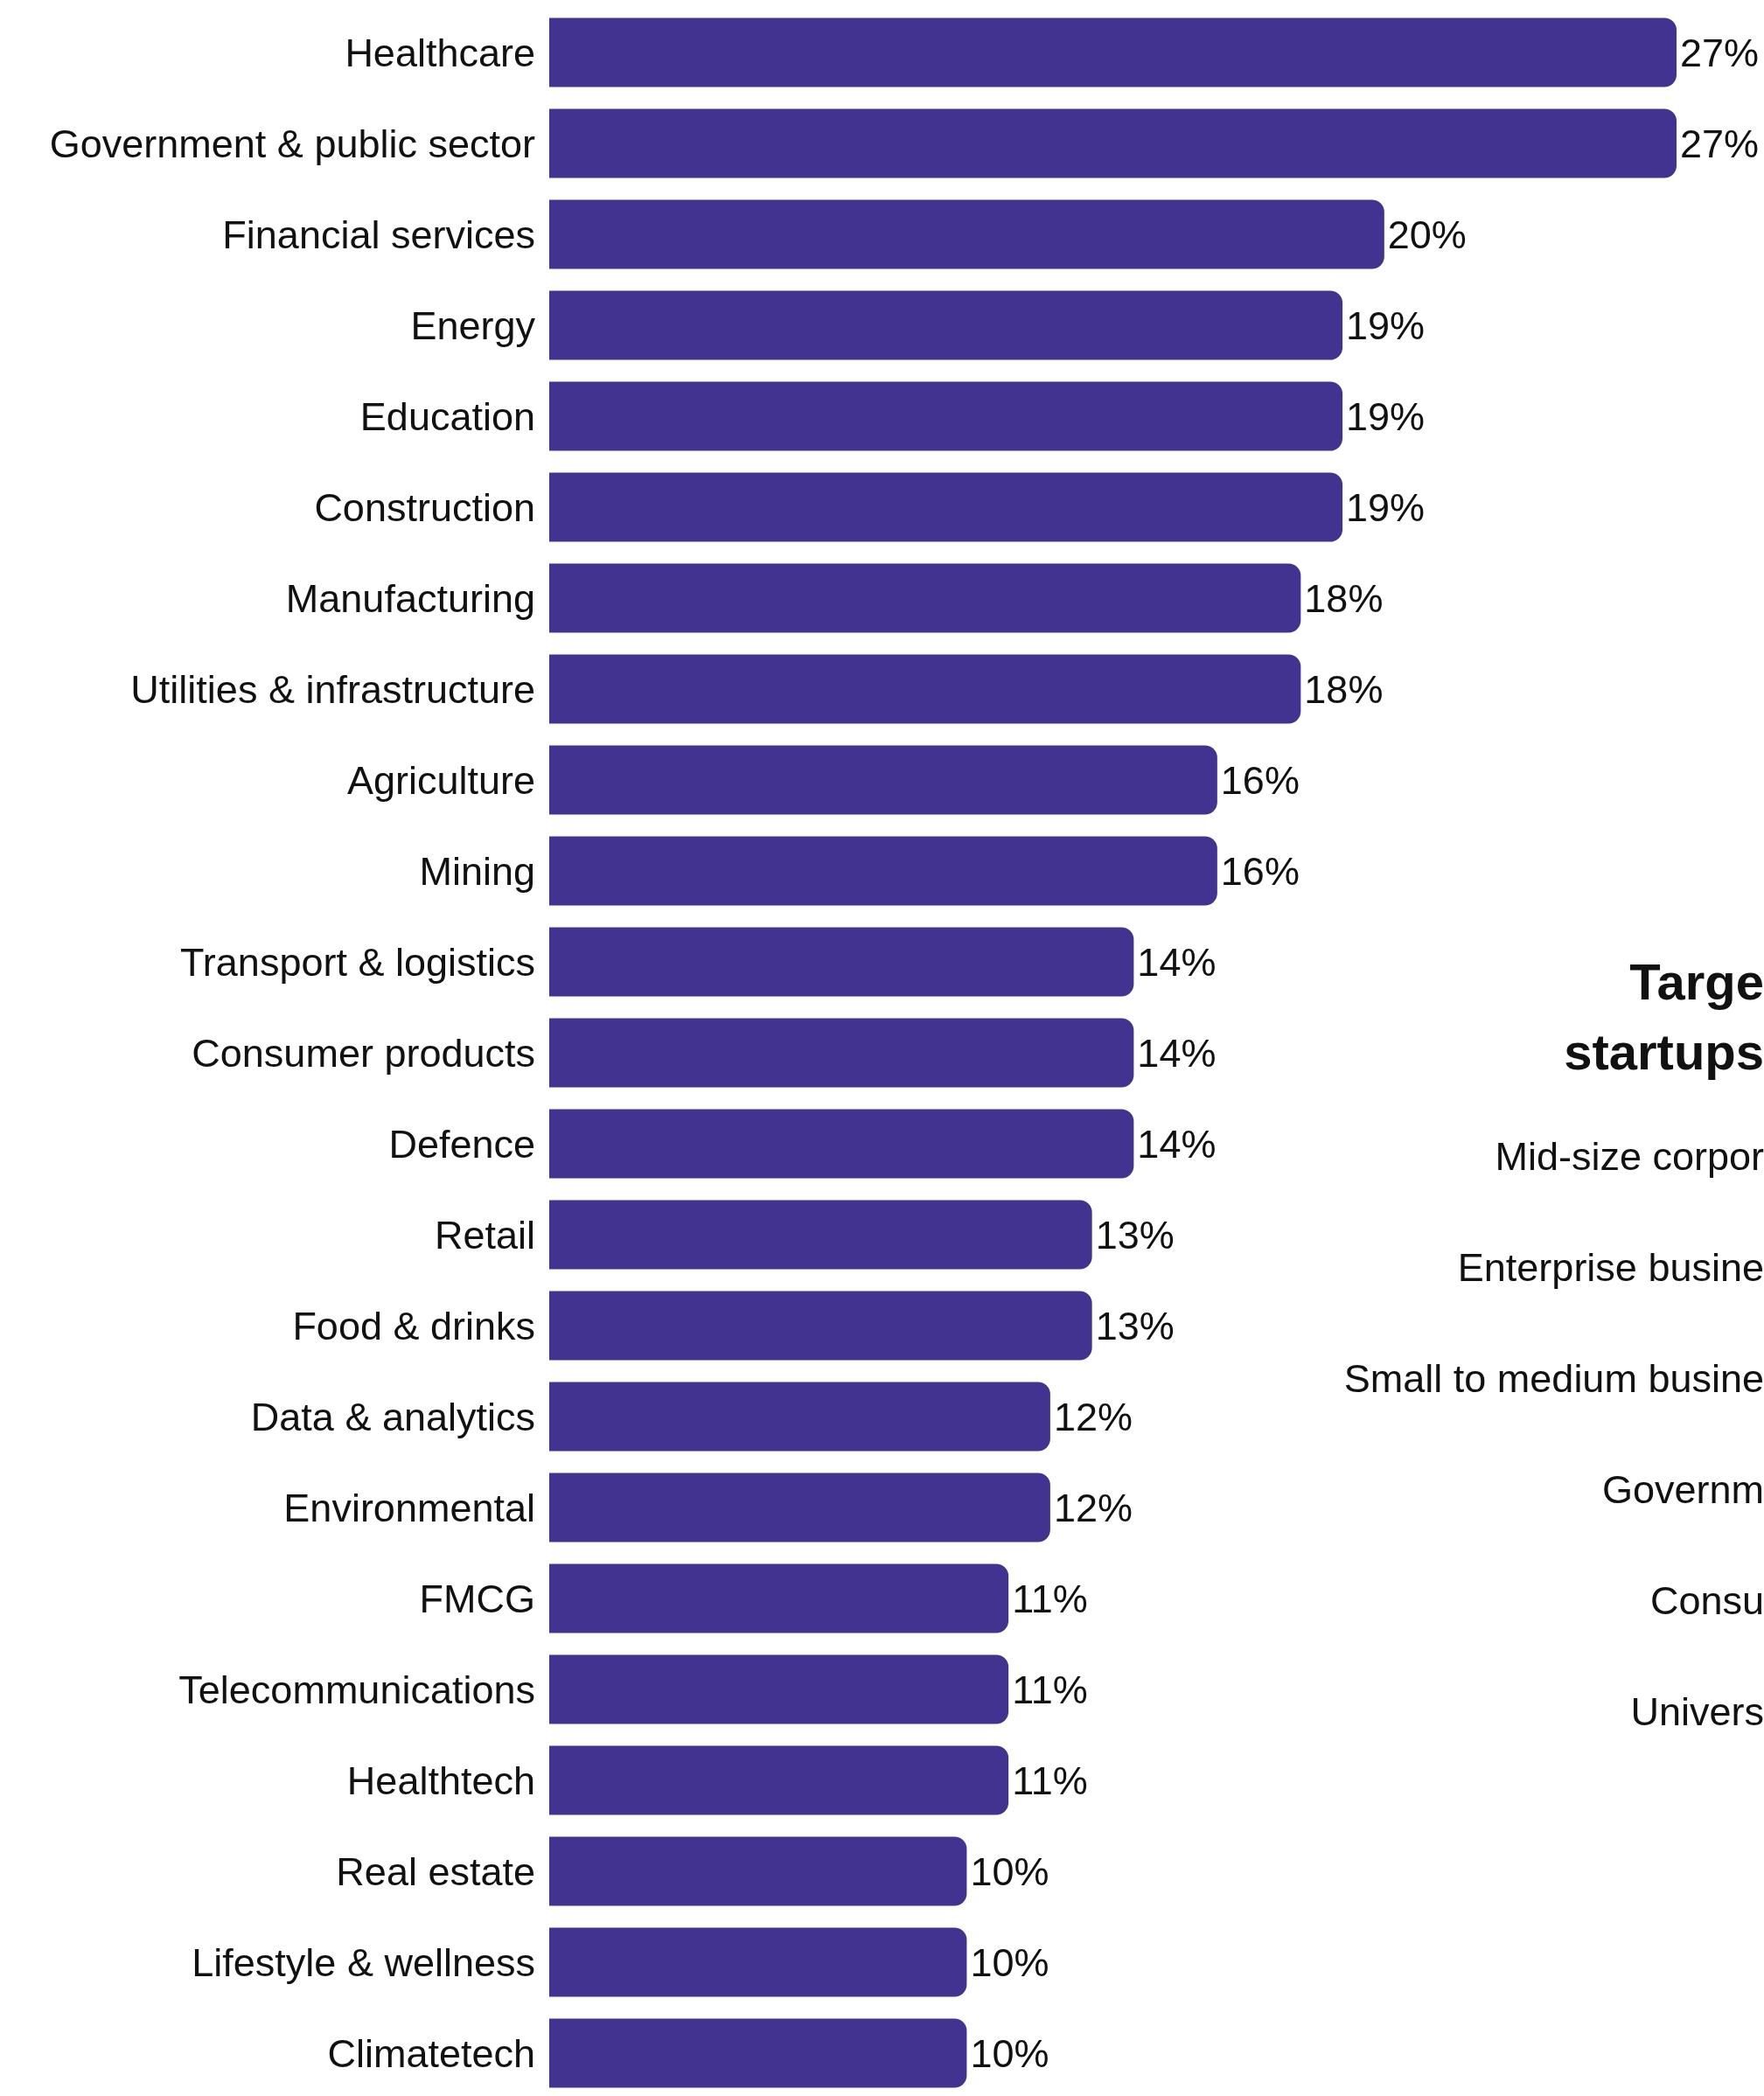 The width and height of the screenshot is (1764, 2096). What do you see at coordinates (392, 1416) in the screenshot?
I see `y-tick-label: Data & analytics` at bounding box center [392, 1416].